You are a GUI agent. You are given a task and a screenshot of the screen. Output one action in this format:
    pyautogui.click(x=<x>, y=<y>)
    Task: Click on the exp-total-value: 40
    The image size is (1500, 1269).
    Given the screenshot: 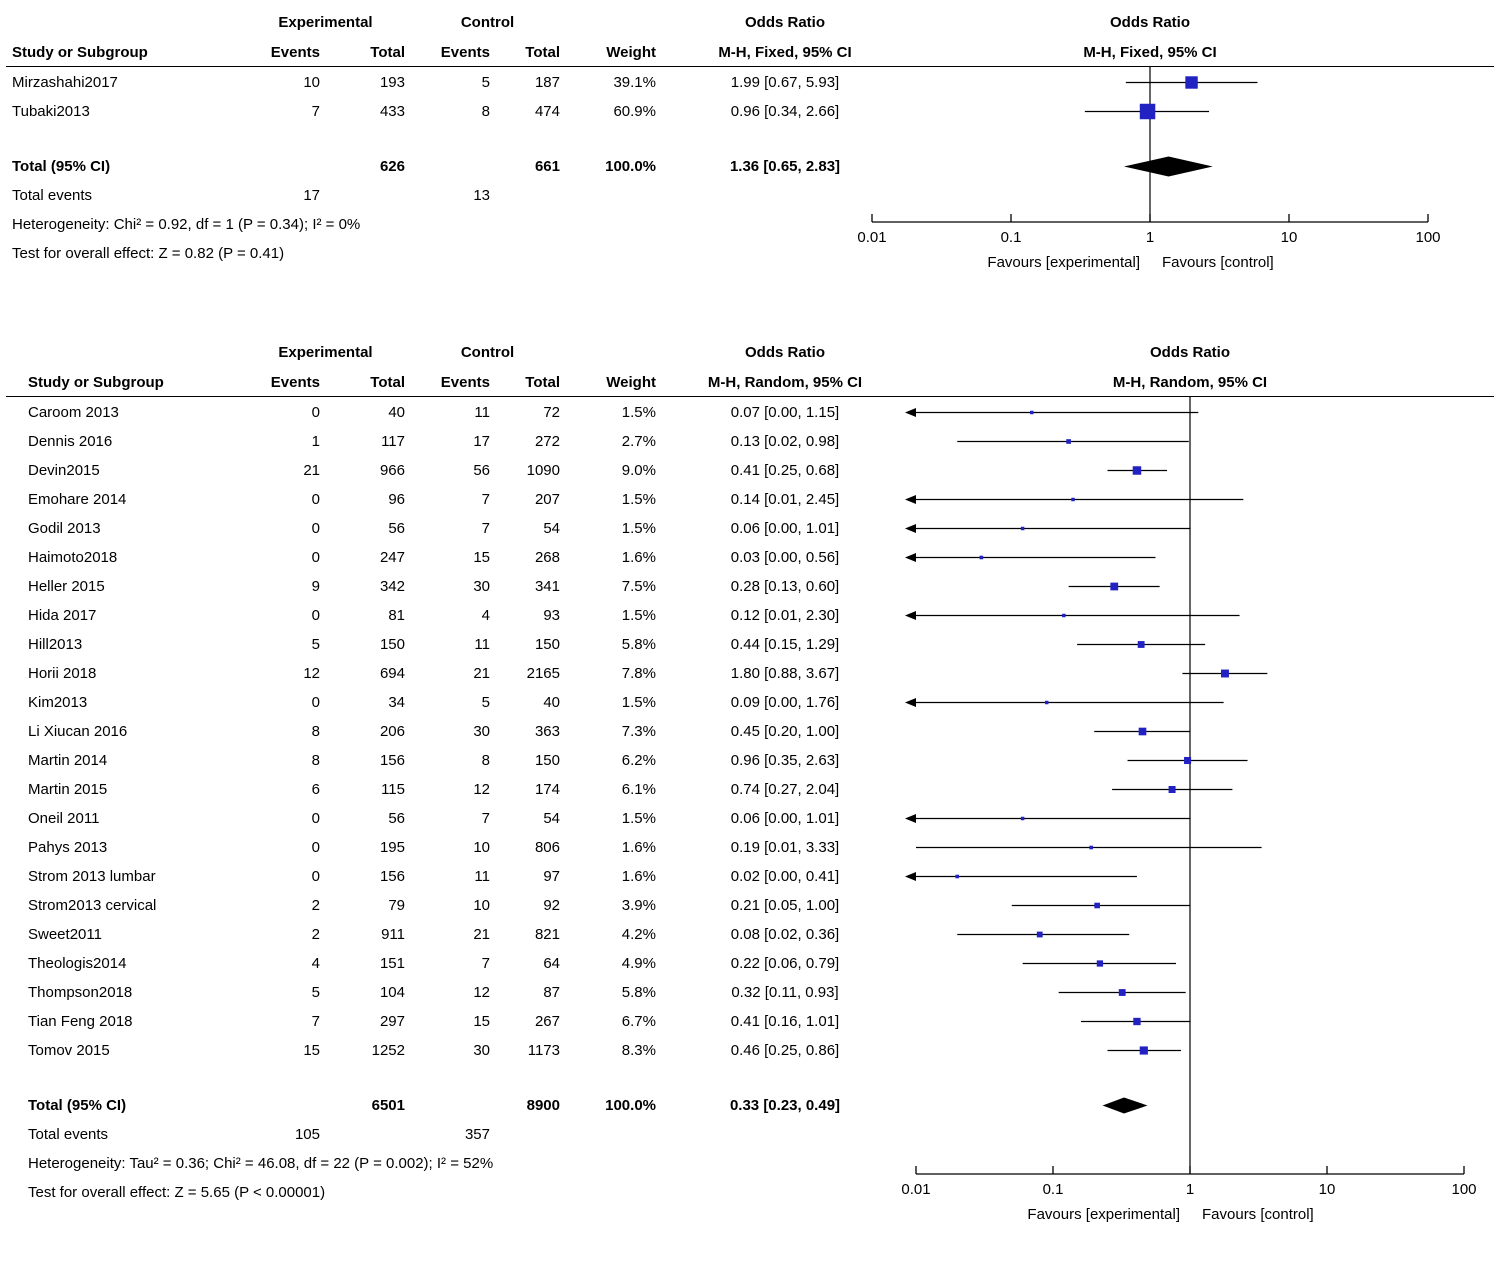 What is the action you would take?
    pyautogui.click(x=396, y=412)
    